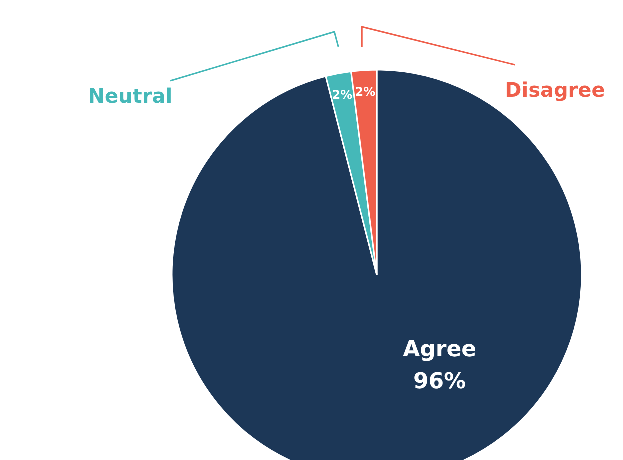  I want to click on slice-label: Agree, so click(440, 350).